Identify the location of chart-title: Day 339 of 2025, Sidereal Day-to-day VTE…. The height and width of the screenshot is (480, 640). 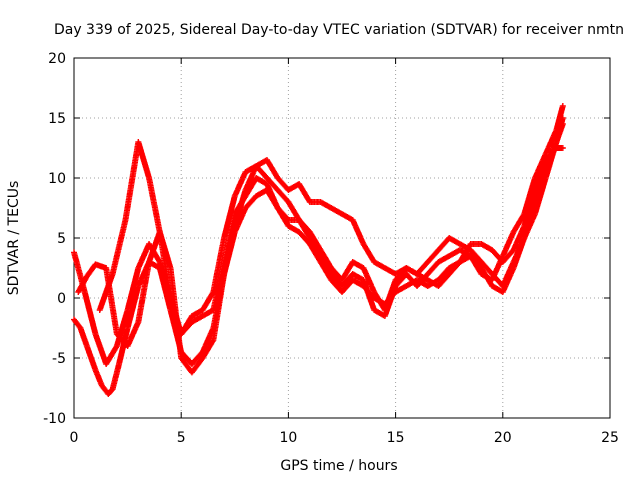
(339, 30).